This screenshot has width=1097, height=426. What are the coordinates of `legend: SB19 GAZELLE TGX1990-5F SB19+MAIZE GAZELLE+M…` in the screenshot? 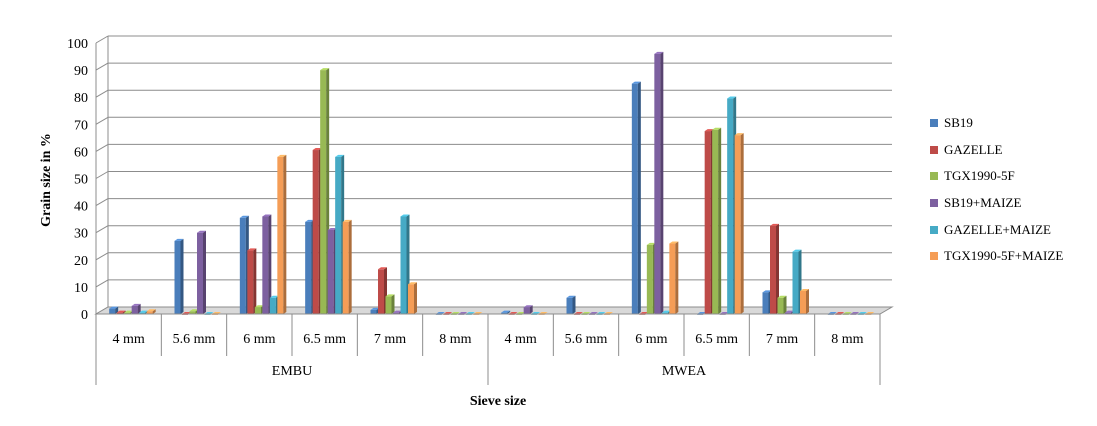 It's located at (1012, 190).